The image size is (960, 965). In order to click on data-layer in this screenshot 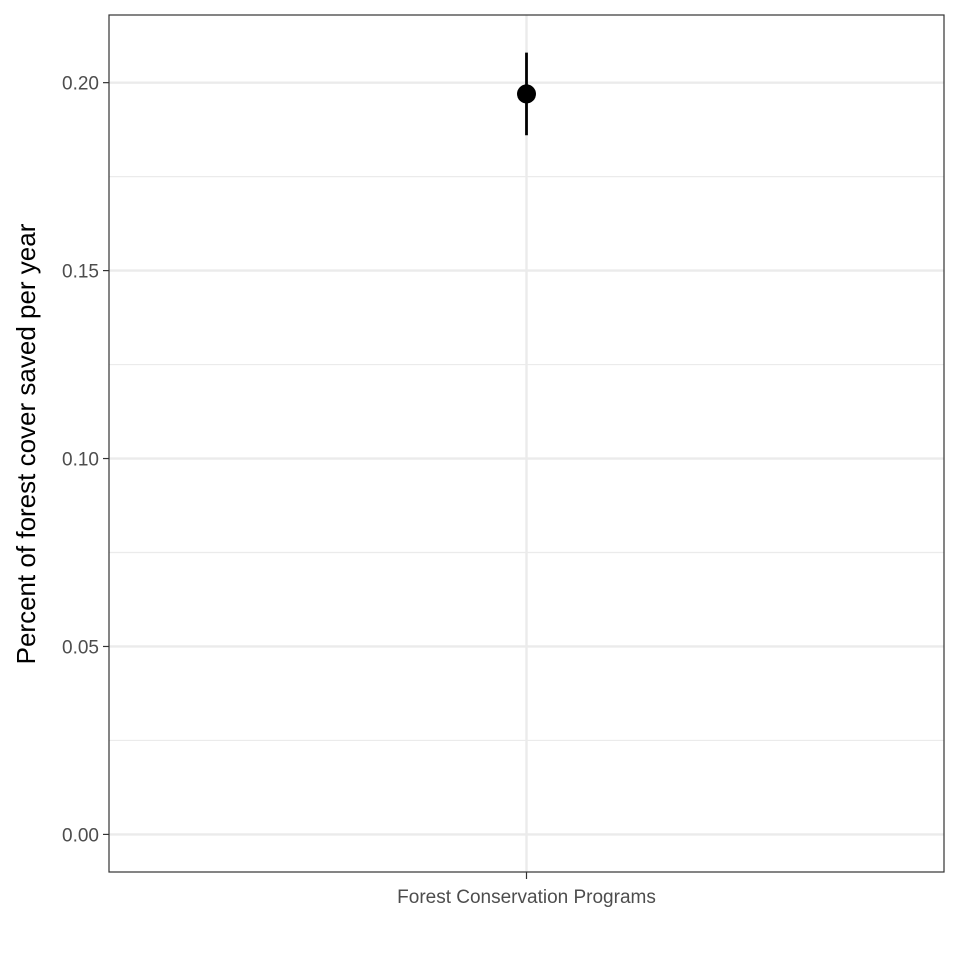, I will do `click(526, 94)`.